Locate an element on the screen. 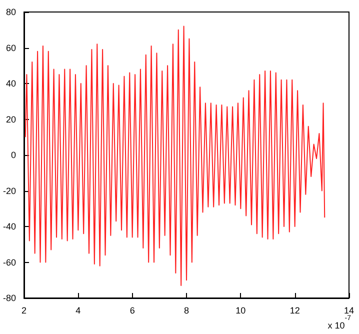  x-tick-label: 4 is located at coordinates (78, 311).